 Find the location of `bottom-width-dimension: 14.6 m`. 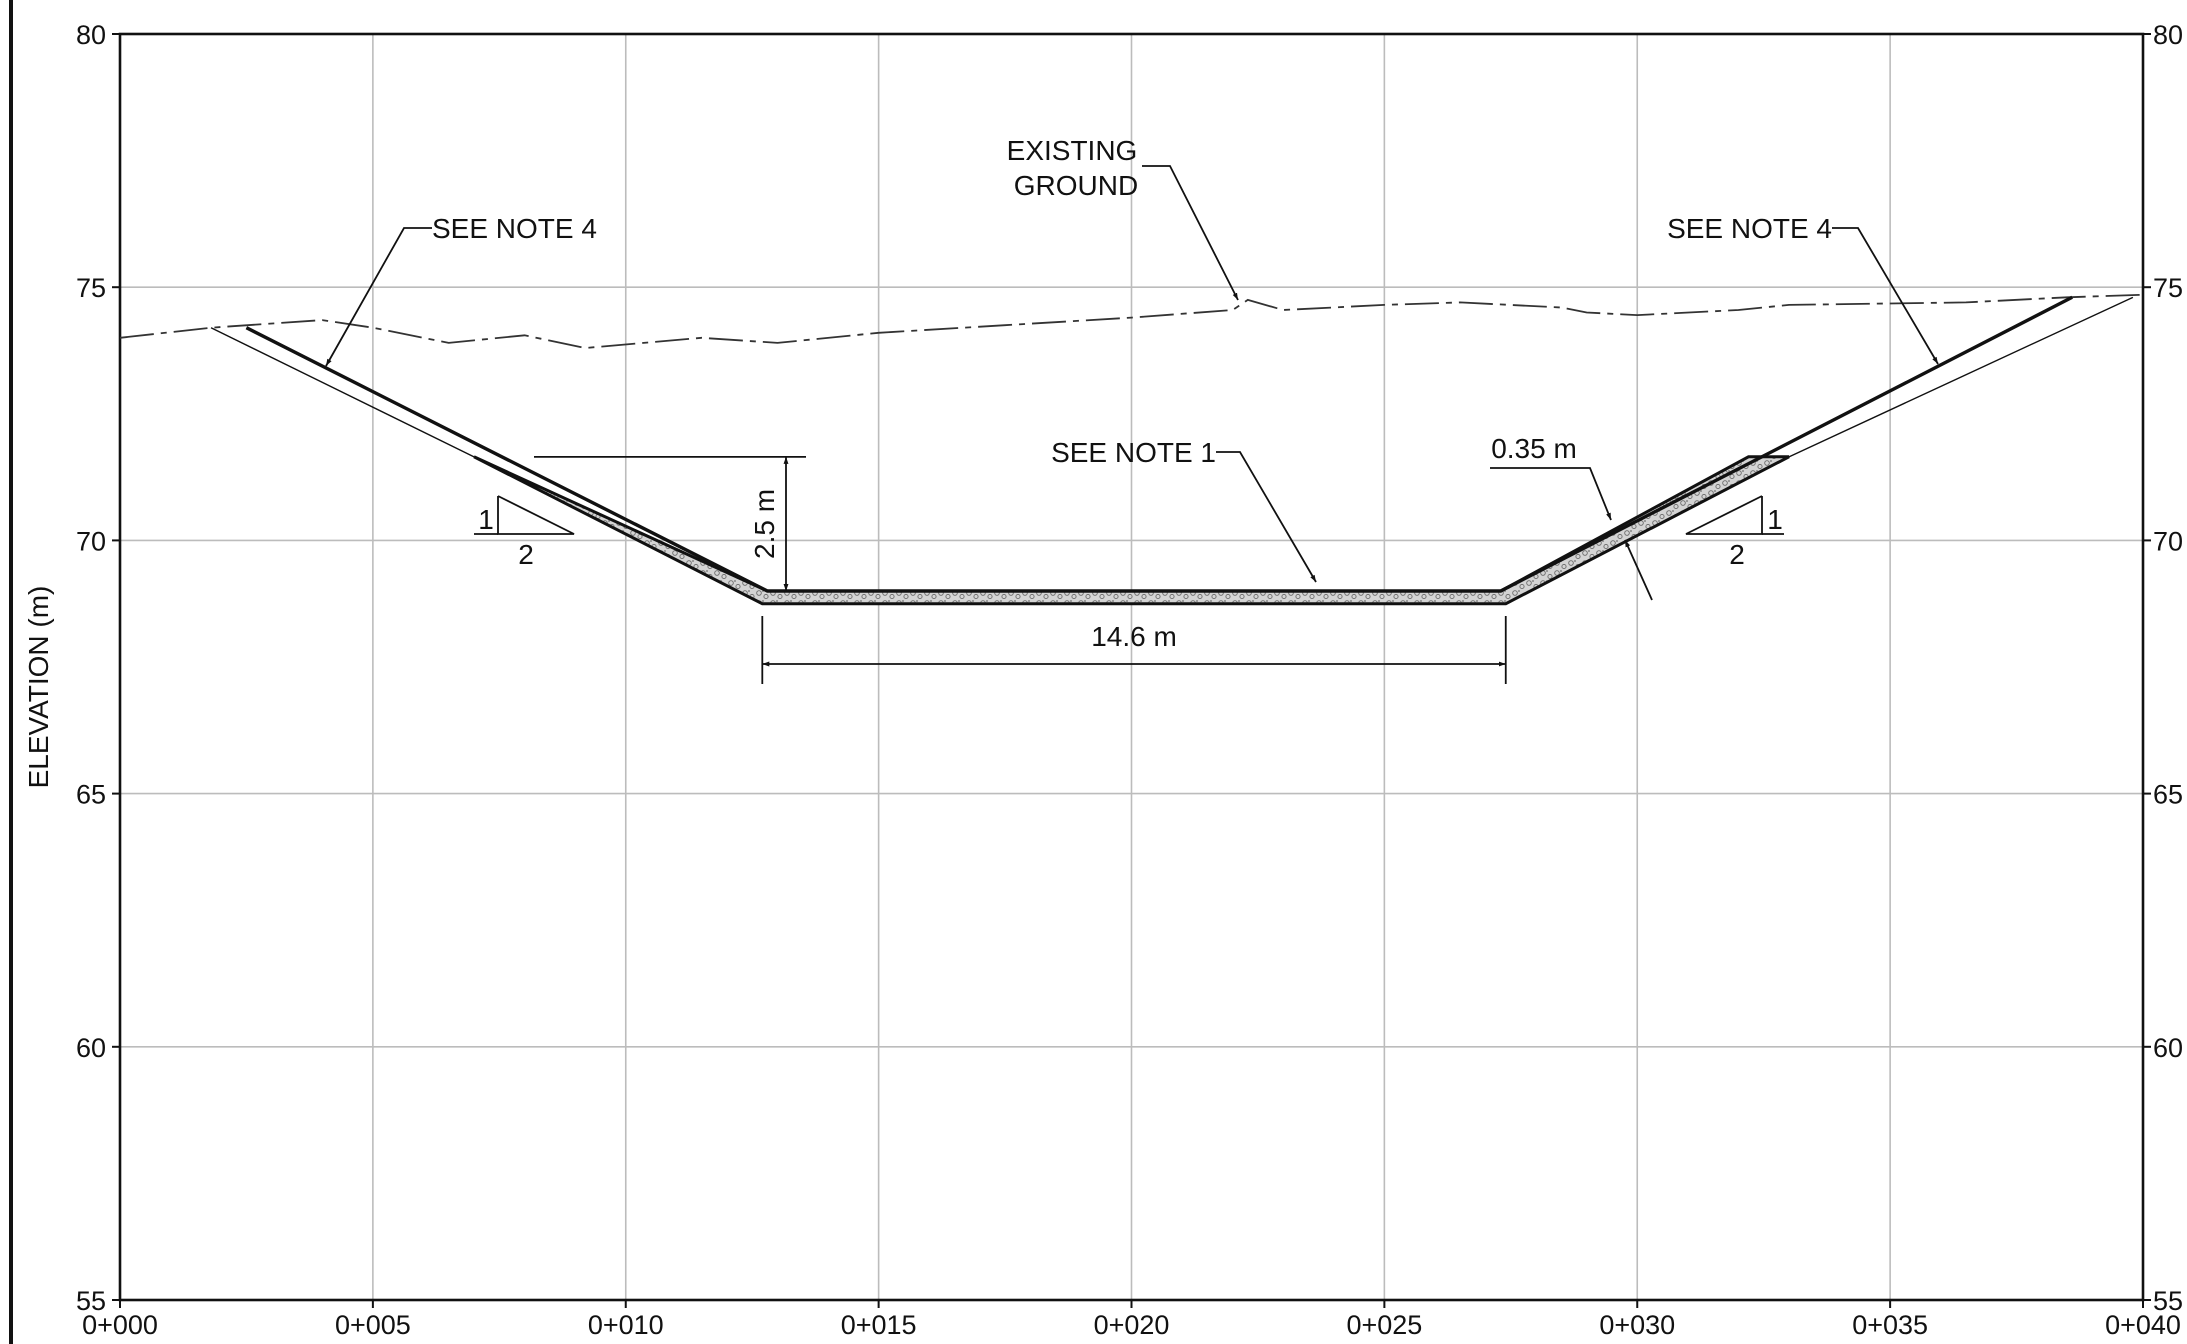

bottom-width-dimension: 14.6 m is located at coordinates (1134, 650).